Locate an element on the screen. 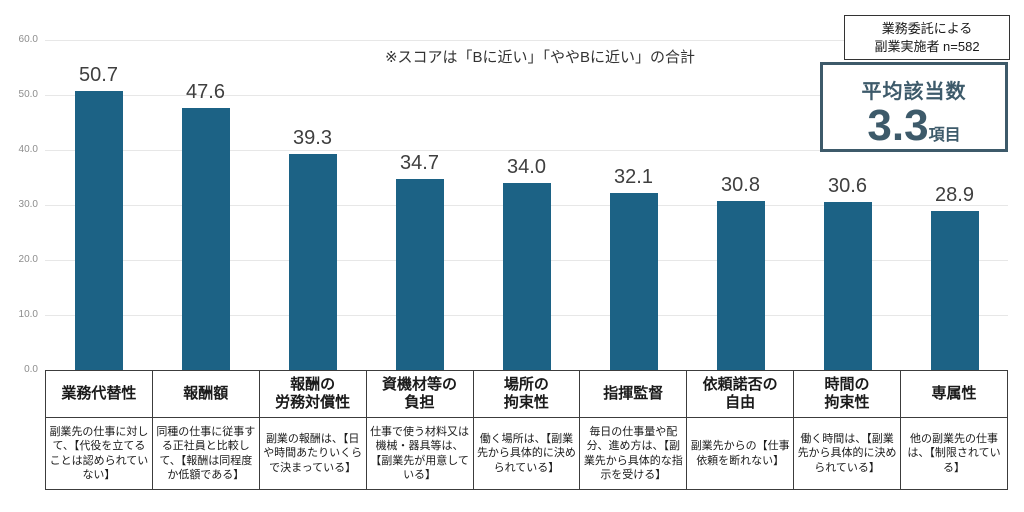 The image size is (1024, 512). category-header-cell: 時間の 拘束性 is located at coordinates (847, 394).